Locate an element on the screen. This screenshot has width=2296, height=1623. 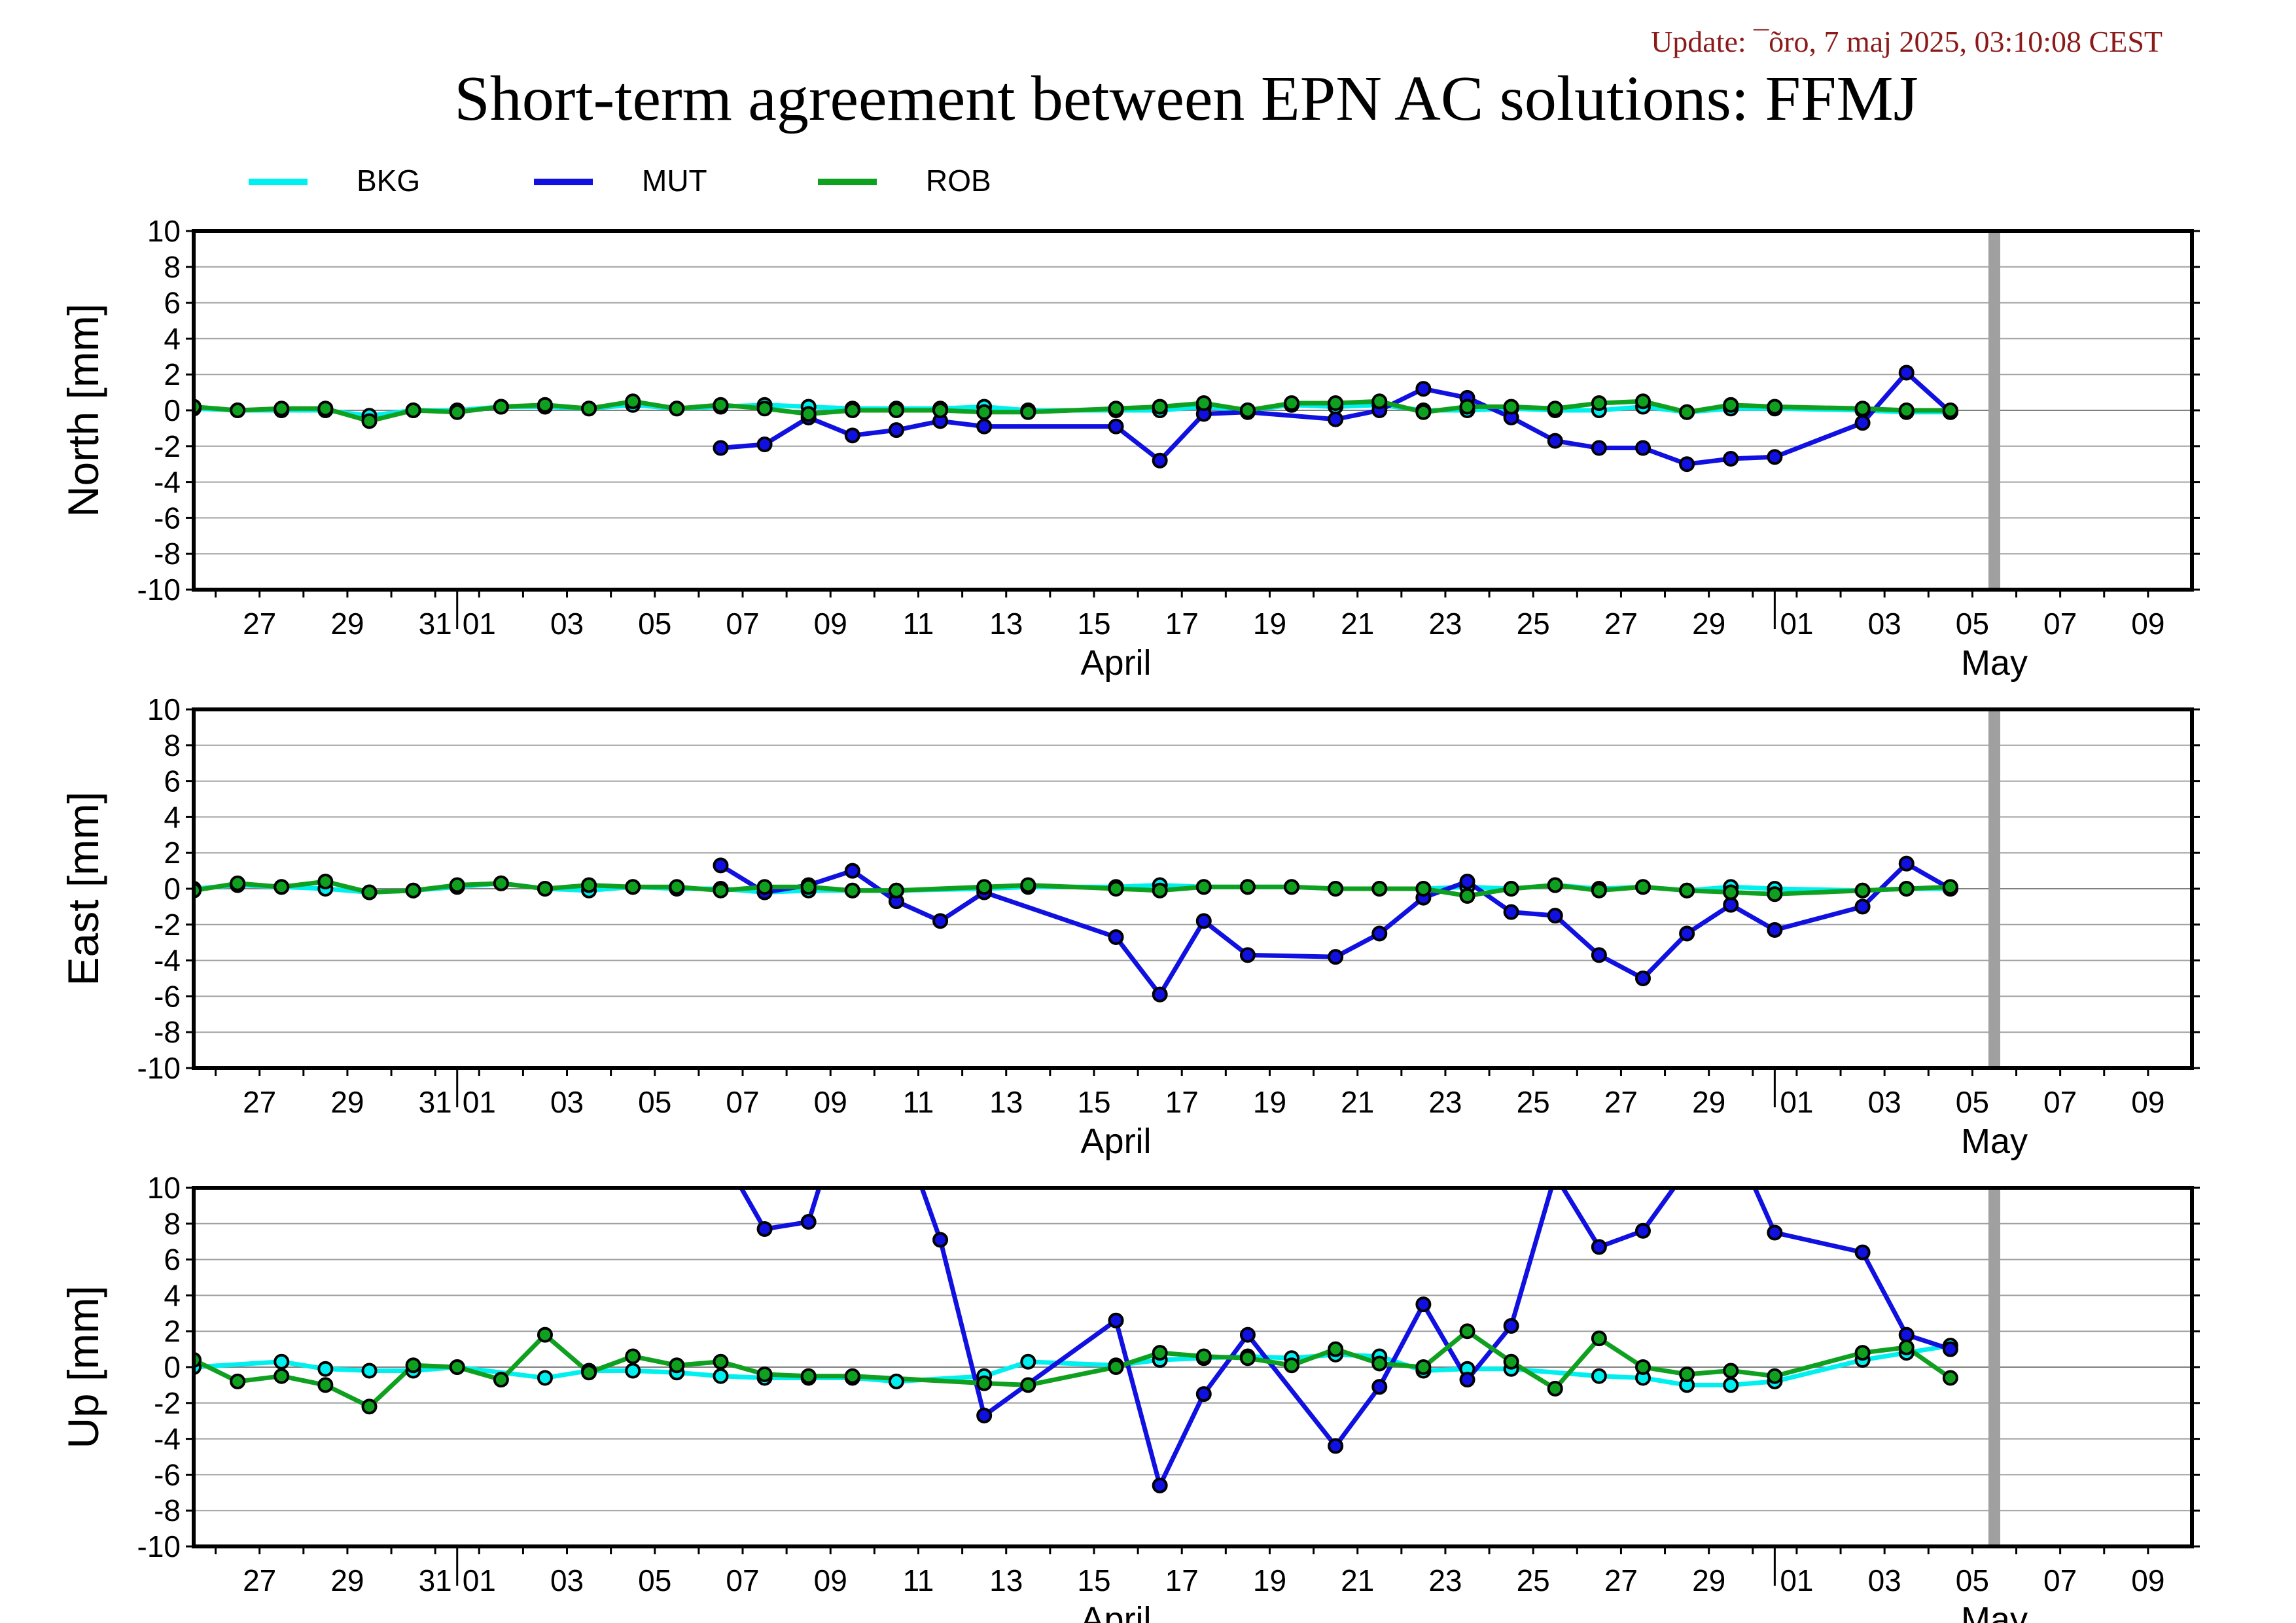
x-tick-label: 31 is located at coordinates (435, 1580).